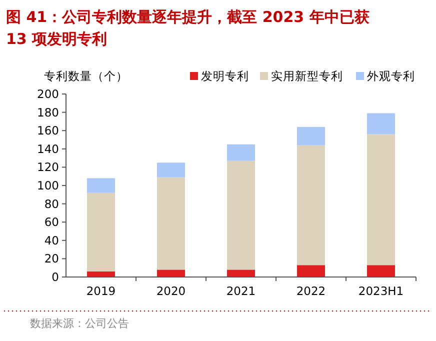 Image resolution: width=436 pixels, height=341 pixels. What do you see at coordinates (86, 76) in the screenshot?
I see `y-axis-title: 专利数量（个）` at bounding box center [86, 76].